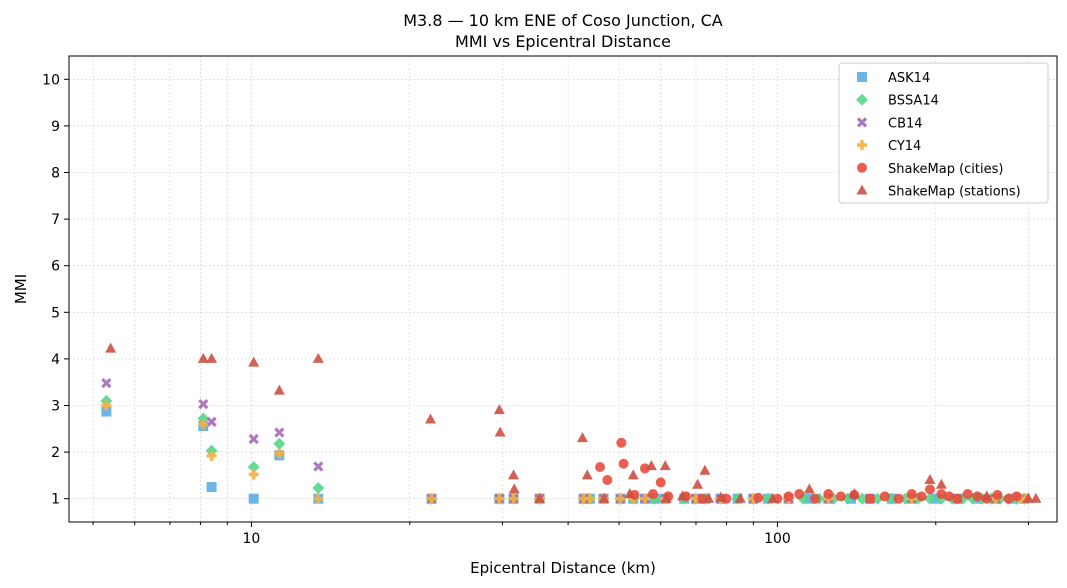 This screenshot has height=588, width=1067. I want to click on x-axis-label: Epicentral Distance (km), so click(563, 568).